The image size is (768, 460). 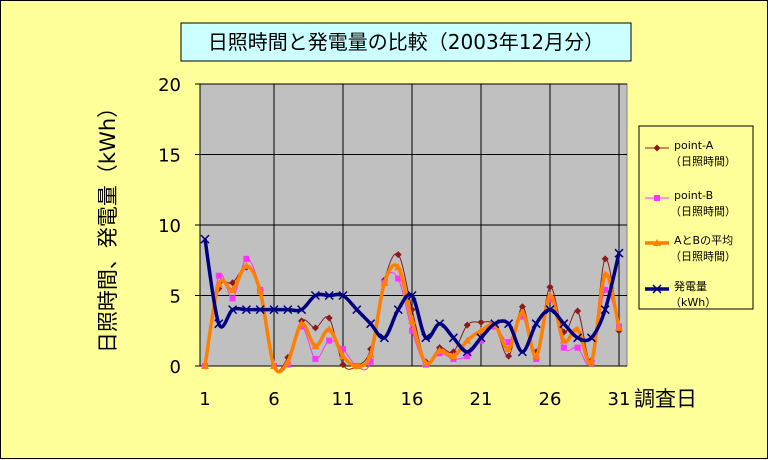 What do you see at coordinates (550, 399) in the screenshot?
I see `x-tick-label: 26` at bounding box center [550, 399].